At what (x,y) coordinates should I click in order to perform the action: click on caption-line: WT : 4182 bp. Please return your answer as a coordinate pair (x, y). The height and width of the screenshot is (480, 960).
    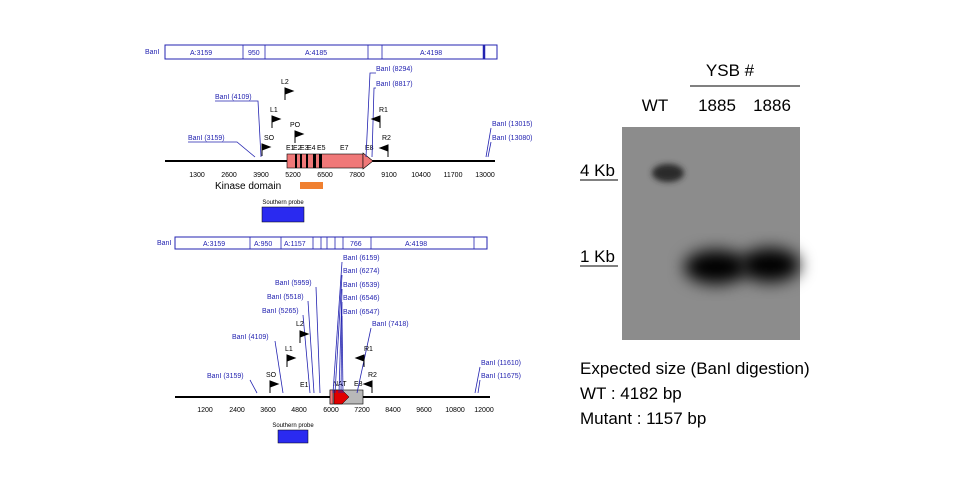
    Looking at the image, I should click on (631, 393).